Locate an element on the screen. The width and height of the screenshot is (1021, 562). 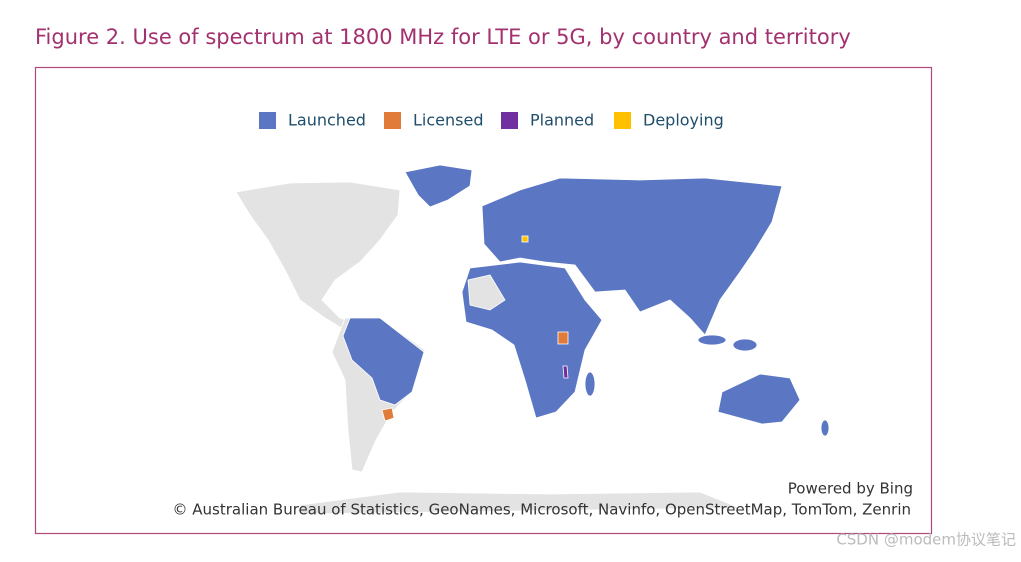
legend: Launched Licensed Planned Deploying is located at coordinates (491, 120).